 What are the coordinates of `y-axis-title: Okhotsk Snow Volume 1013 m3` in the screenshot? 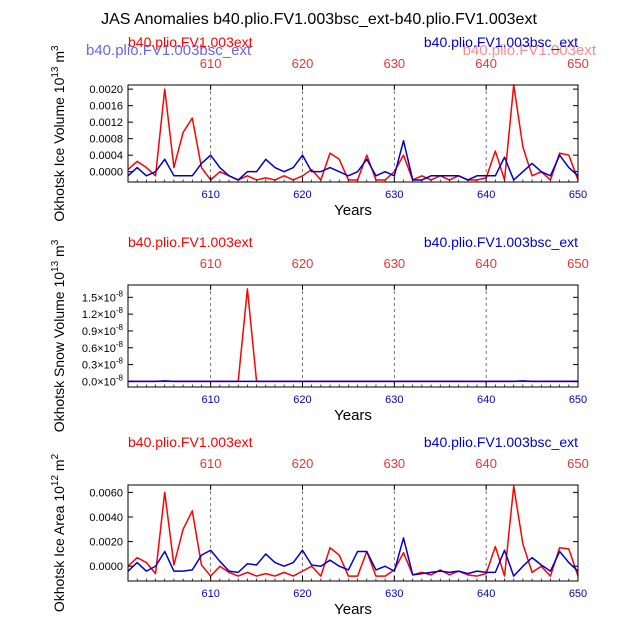 It's located at (58, 335).